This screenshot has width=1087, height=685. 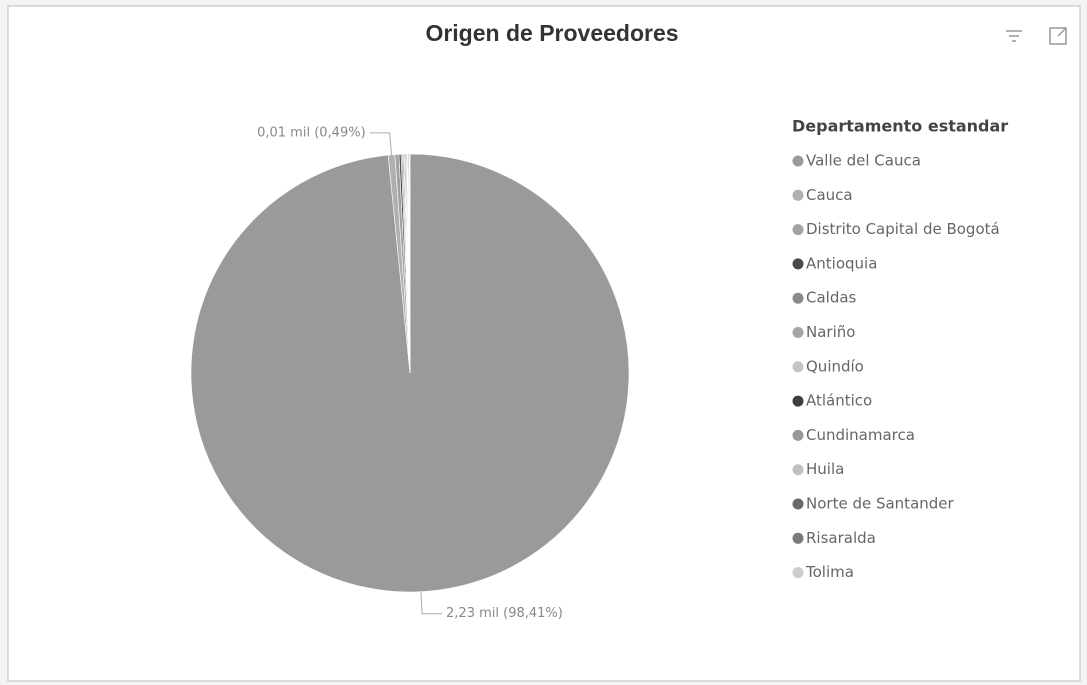 I want to click on legend-item: Nariño, so click(x=830, y=332).